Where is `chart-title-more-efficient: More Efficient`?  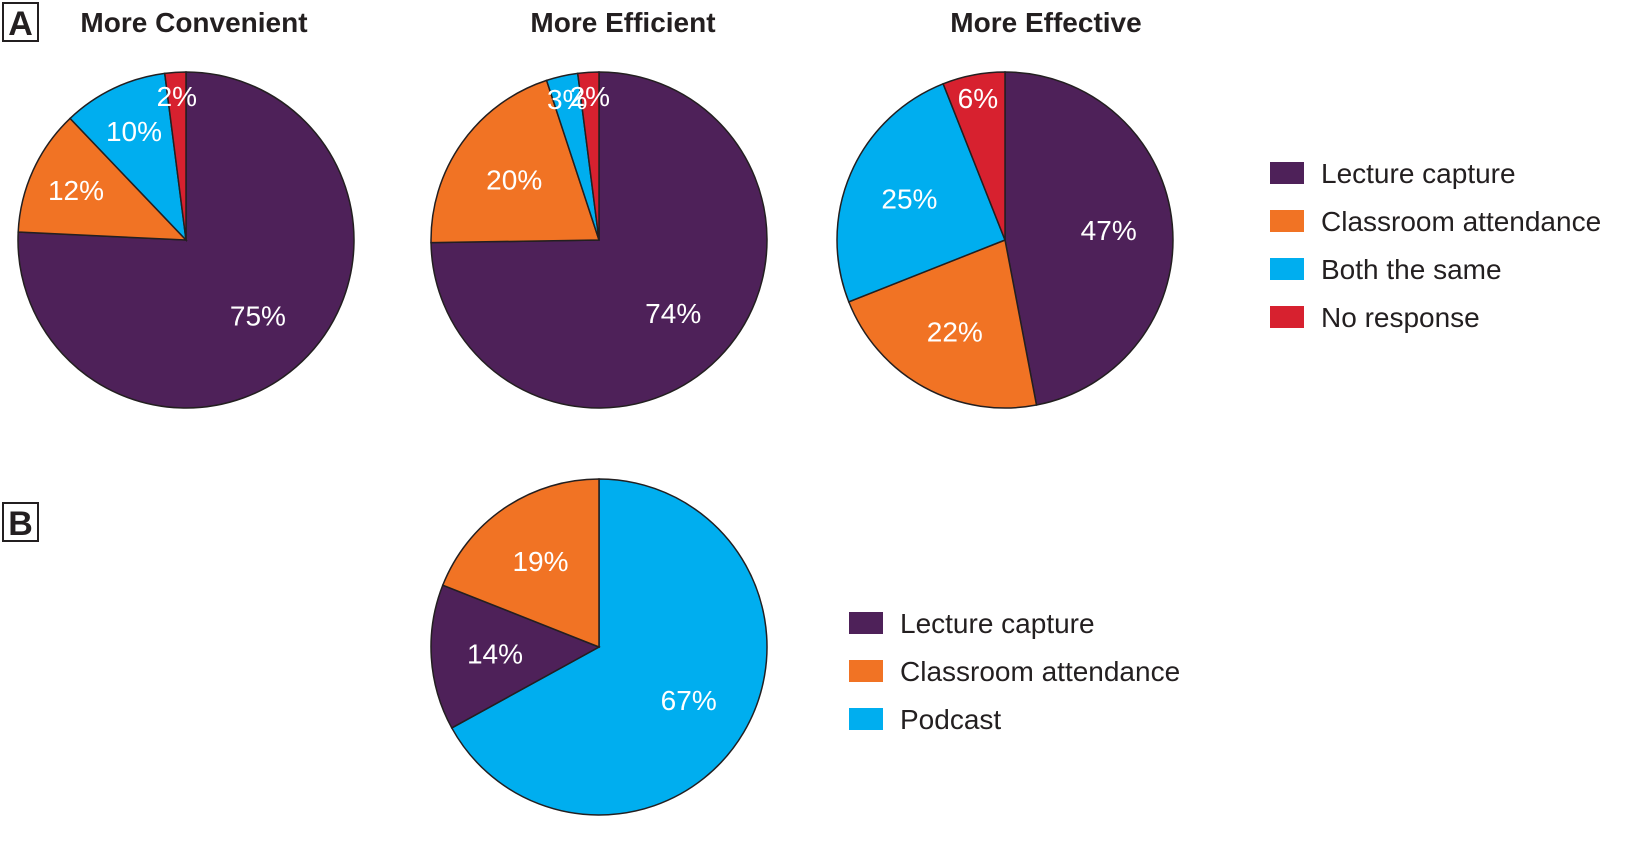
chart-title-more-efficient: More Efficient is located at coordinates (622, 22).